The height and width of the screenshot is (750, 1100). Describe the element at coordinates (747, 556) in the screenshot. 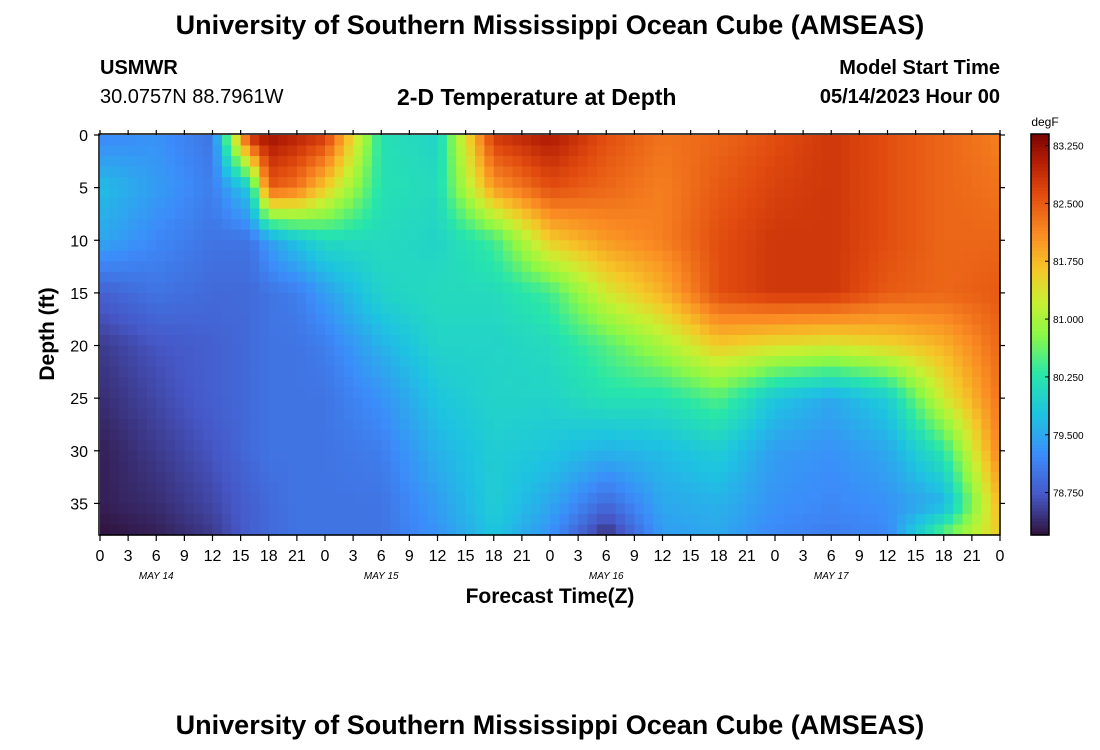

I see `x-tick-label: 21` at that location.